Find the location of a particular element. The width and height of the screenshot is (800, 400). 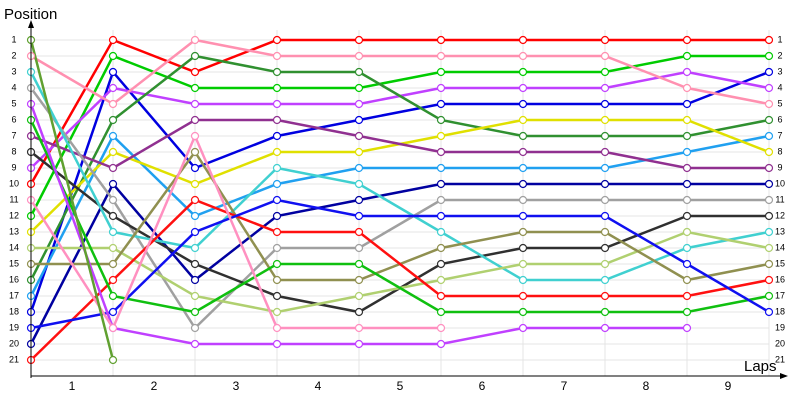

y-tick-label: 20 is located at coordinates (14, 343).